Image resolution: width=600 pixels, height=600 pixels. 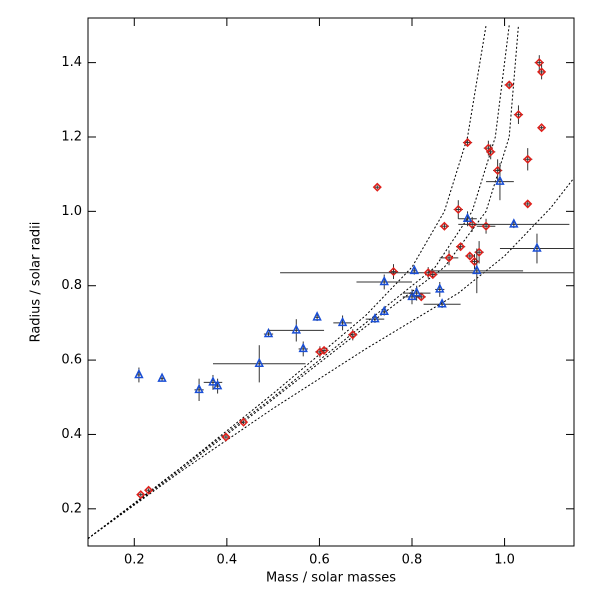 What do you see at coordinates (319, 560) in the screenshot?
I see `x-tick-label: 0.6` at bounding box center [319, 560].